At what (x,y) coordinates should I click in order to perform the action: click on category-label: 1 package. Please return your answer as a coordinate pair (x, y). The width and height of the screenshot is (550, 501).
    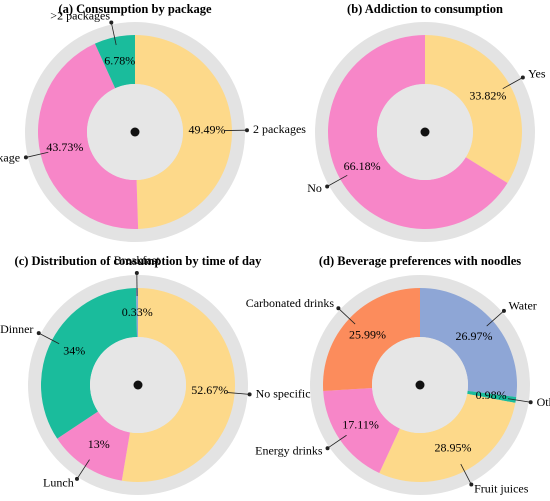
    Looking at the image, I should click on (10, 158).